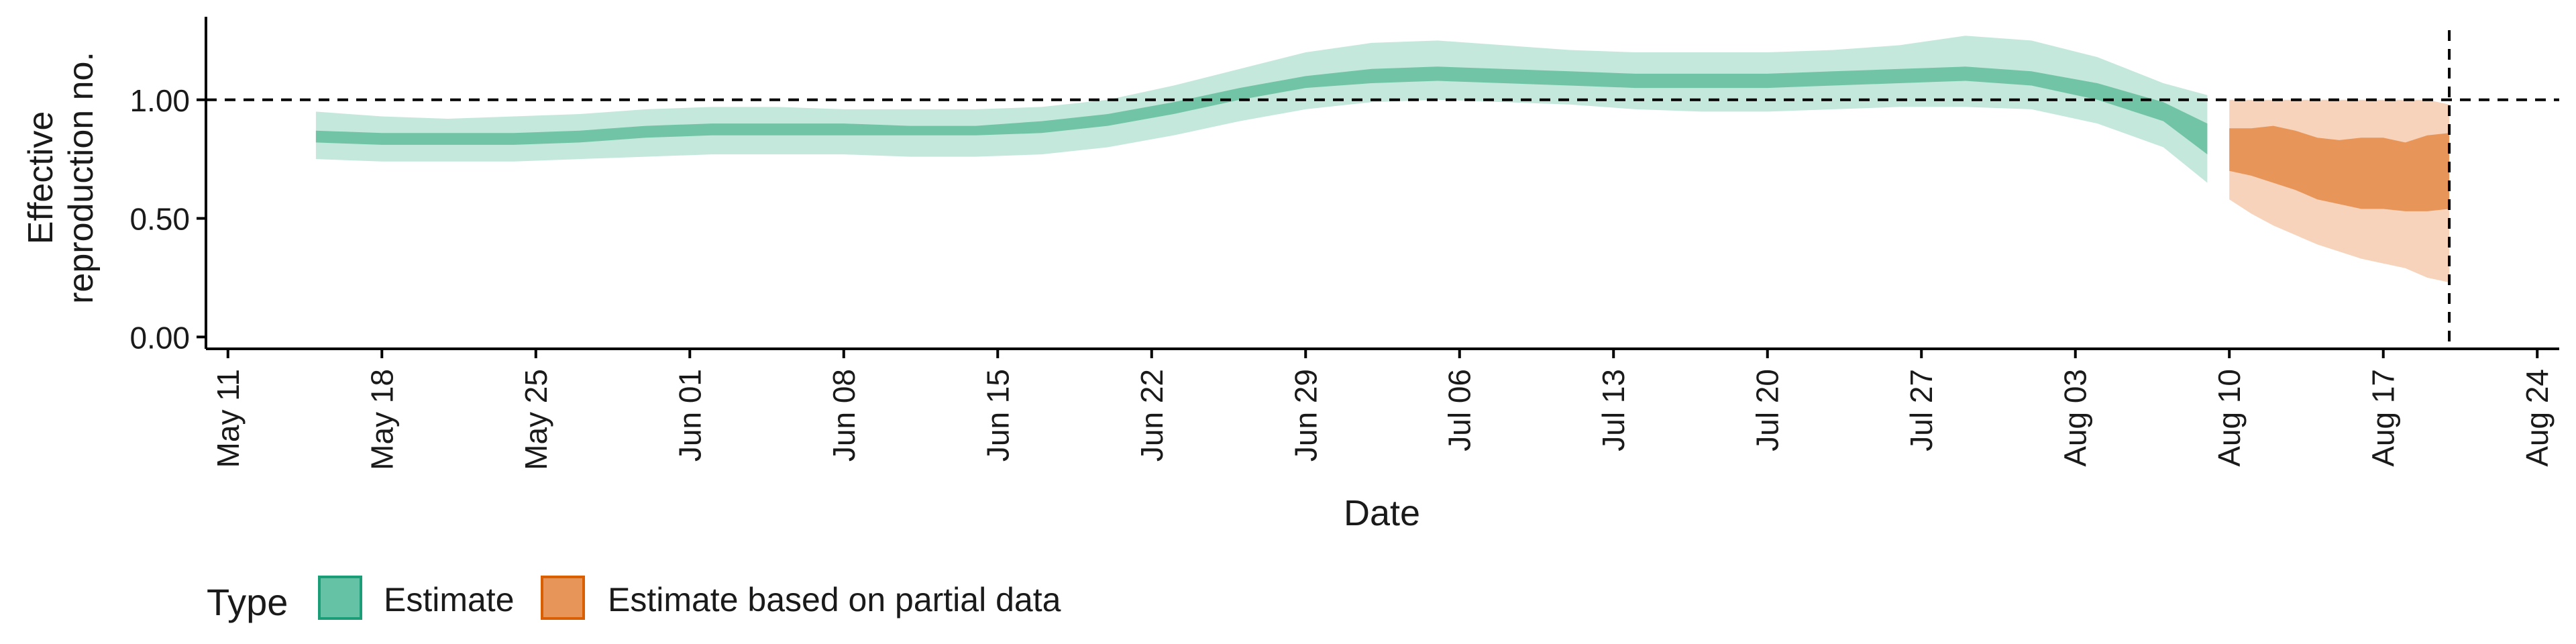  What do you see at coordinates (61, 178) in the screenshot?
I see `y-axis-label: Effectivereproduction no.` at bounding box center [61, 178].